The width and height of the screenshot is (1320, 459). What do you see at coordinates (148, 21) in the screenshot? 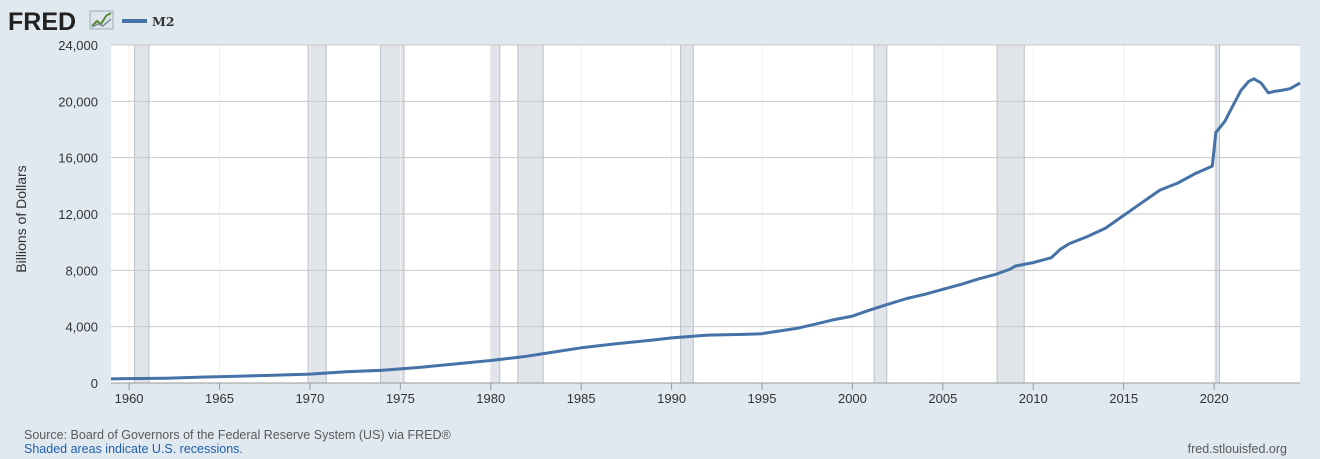
I see `legend: M2` at bounding box center [148, 21].